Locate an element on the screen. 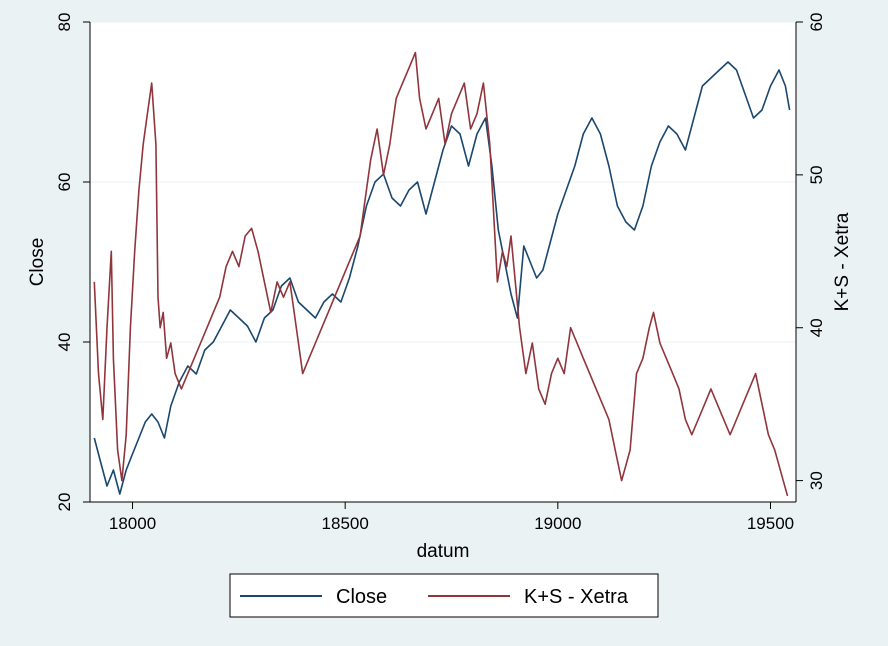 This screenshot has width=888, height=646. y-tick-label-left: 60 is located at coordinates (64, 182).